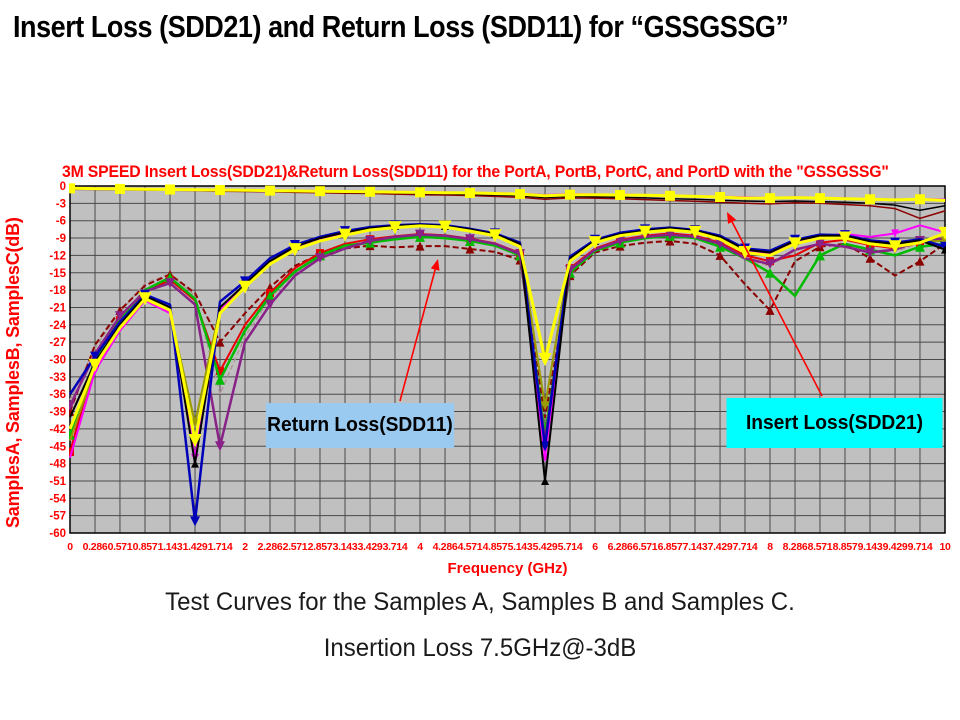  Describe the element at coordinates (445, 547) in the screenshot. I see `x-tick-label: 4.286` at that location.